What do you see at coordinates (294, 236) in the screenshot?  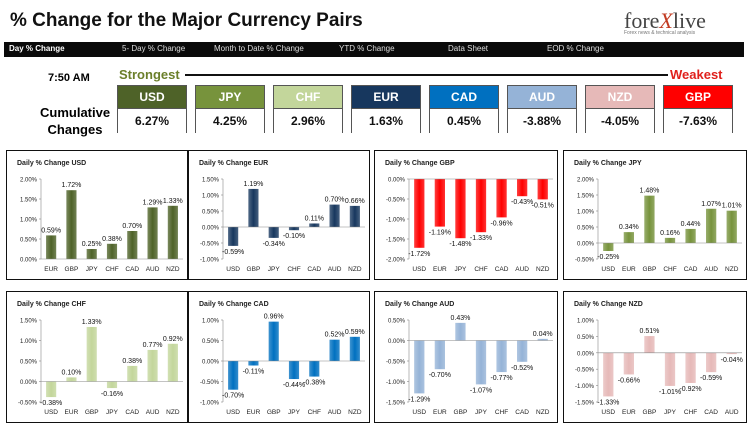 I see `data-label: -0.10%` at bounding box center [294, 236].